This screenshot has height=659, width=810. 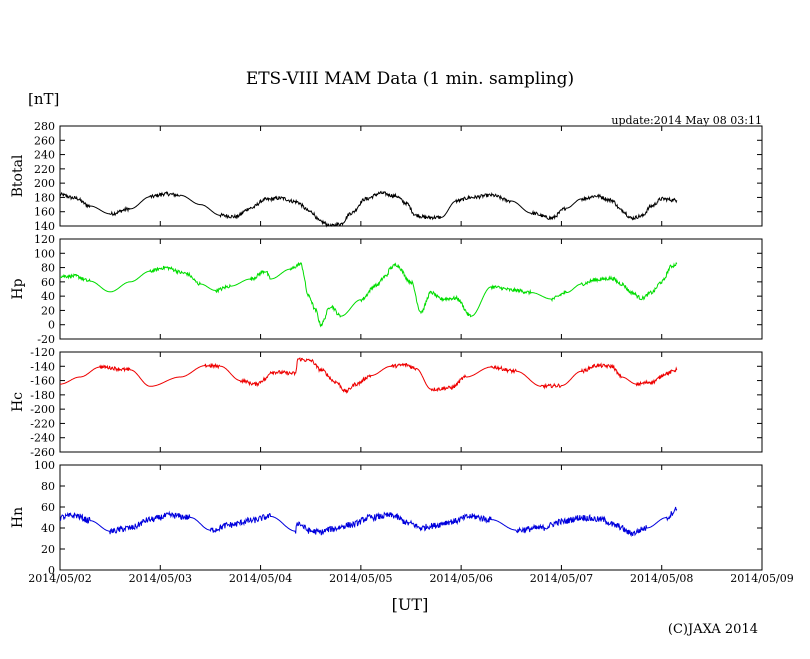 I want to click on y-tick-label: 140, so click(x=44, y=226).